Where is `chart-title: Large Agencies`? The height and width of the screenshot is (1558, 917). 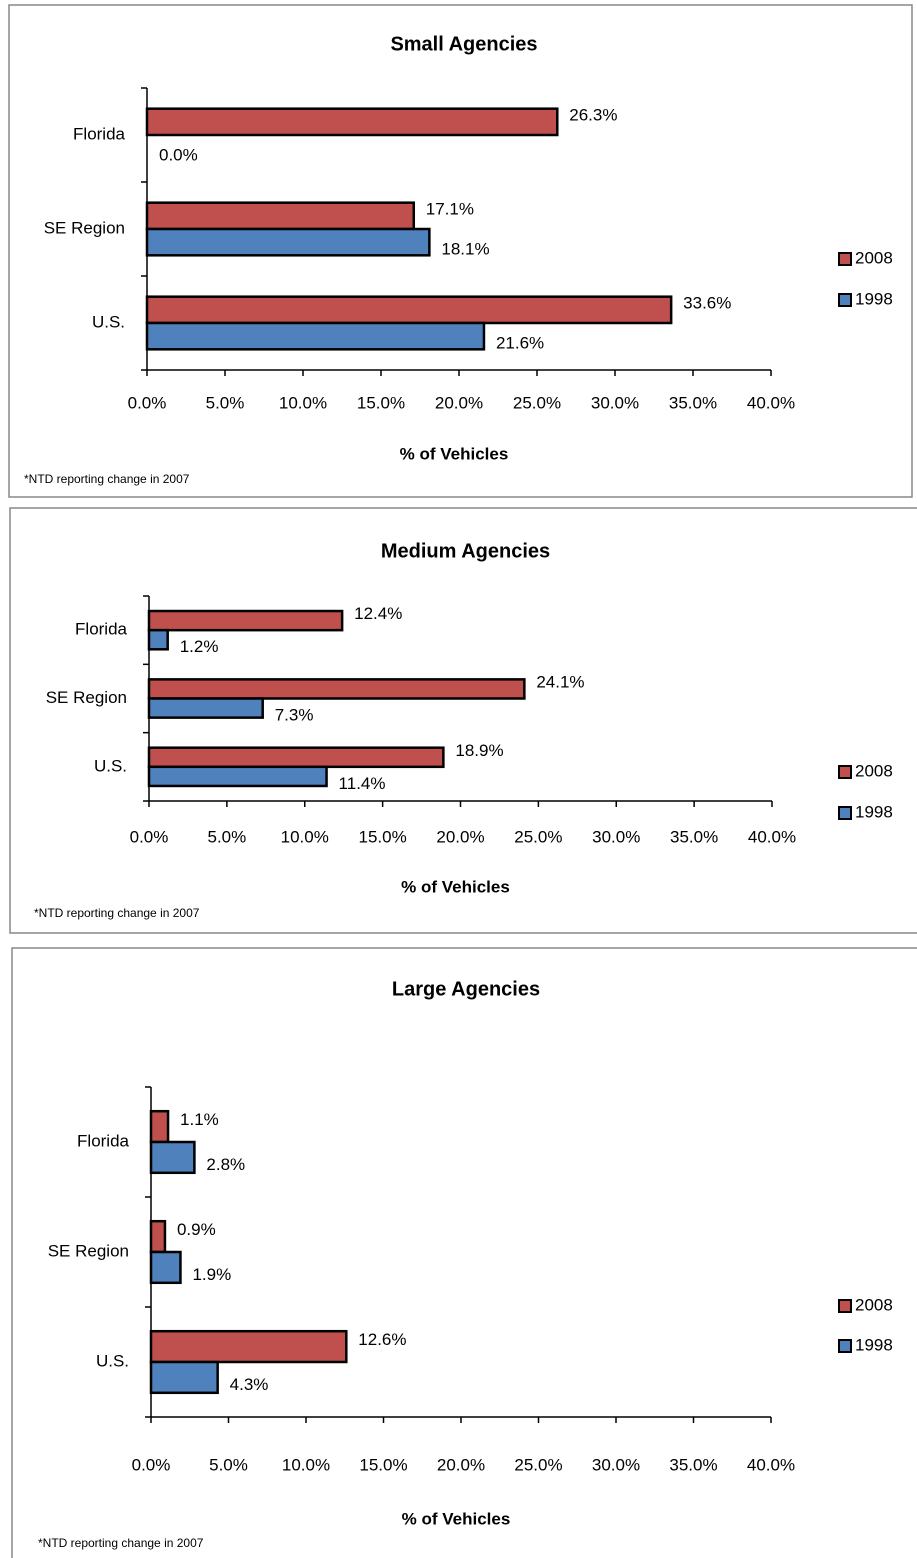 chart-title: Large Agencies is located at coordinates (466, 989).